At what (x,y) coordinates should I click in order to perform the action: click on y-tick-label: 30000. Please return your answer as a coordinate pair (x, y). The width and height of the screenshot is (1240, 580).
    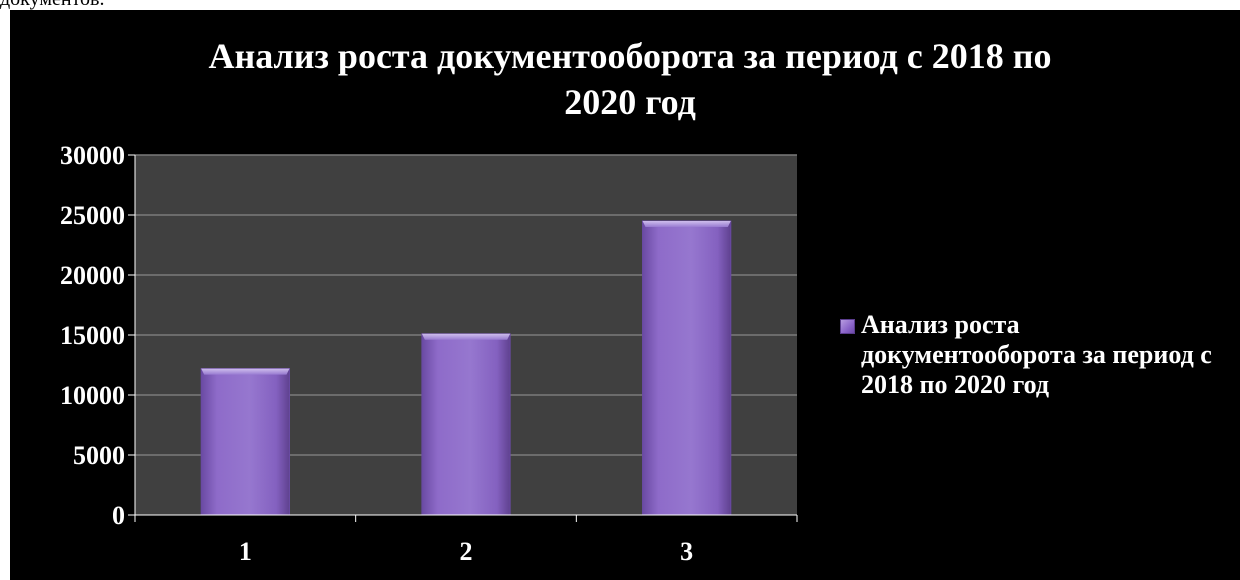
    Looking at the image, I should click on (92, 155).